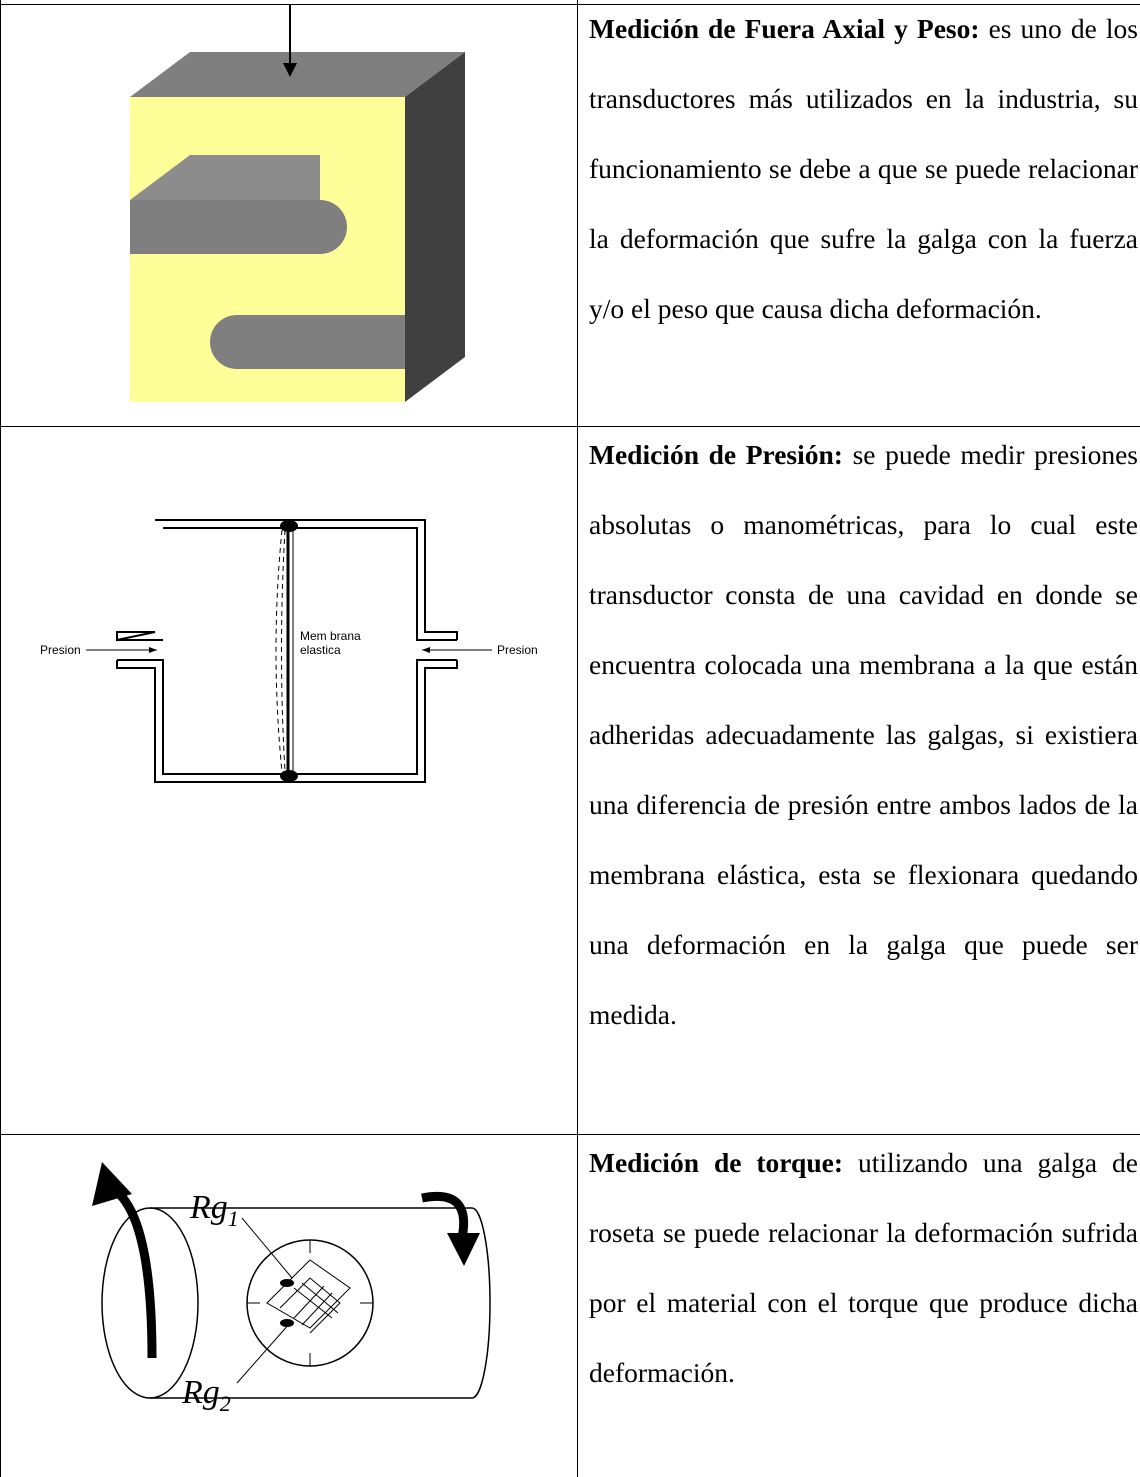  I want to click on heading: Medición de torque:, so click(716, 1162).